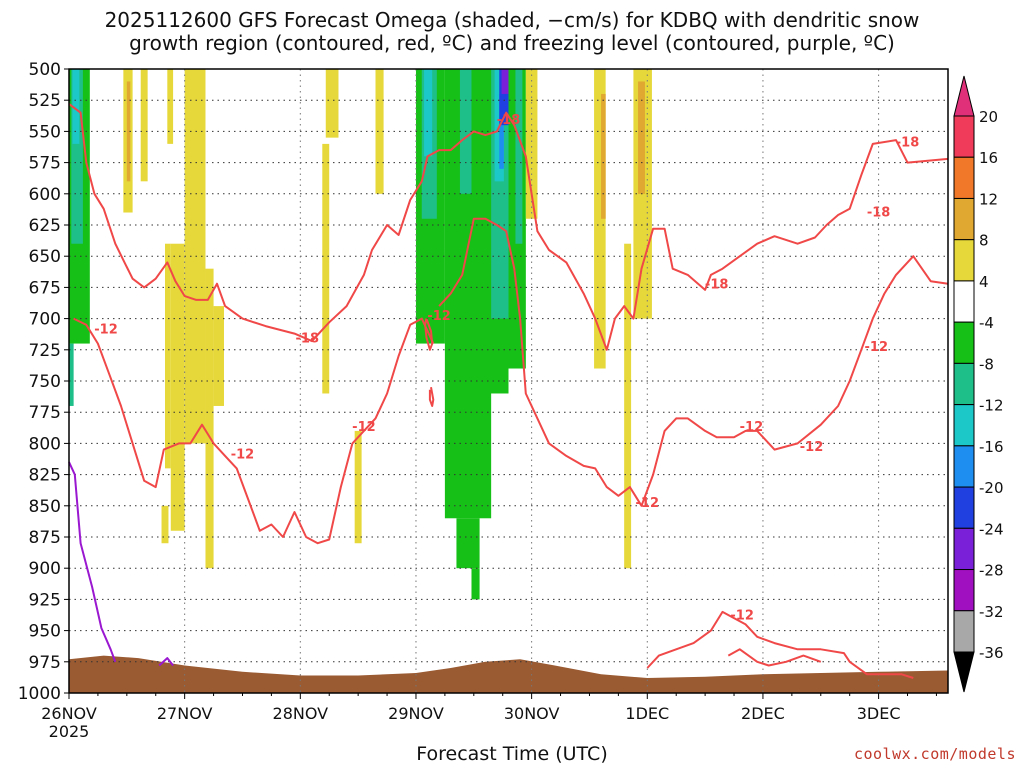 The width and height of the screenshot is (1024, 768). What do you see at coordinates (45, 351) in the screenshot?
I see `y-tick-label: 725` at bounding box center [45, 351].